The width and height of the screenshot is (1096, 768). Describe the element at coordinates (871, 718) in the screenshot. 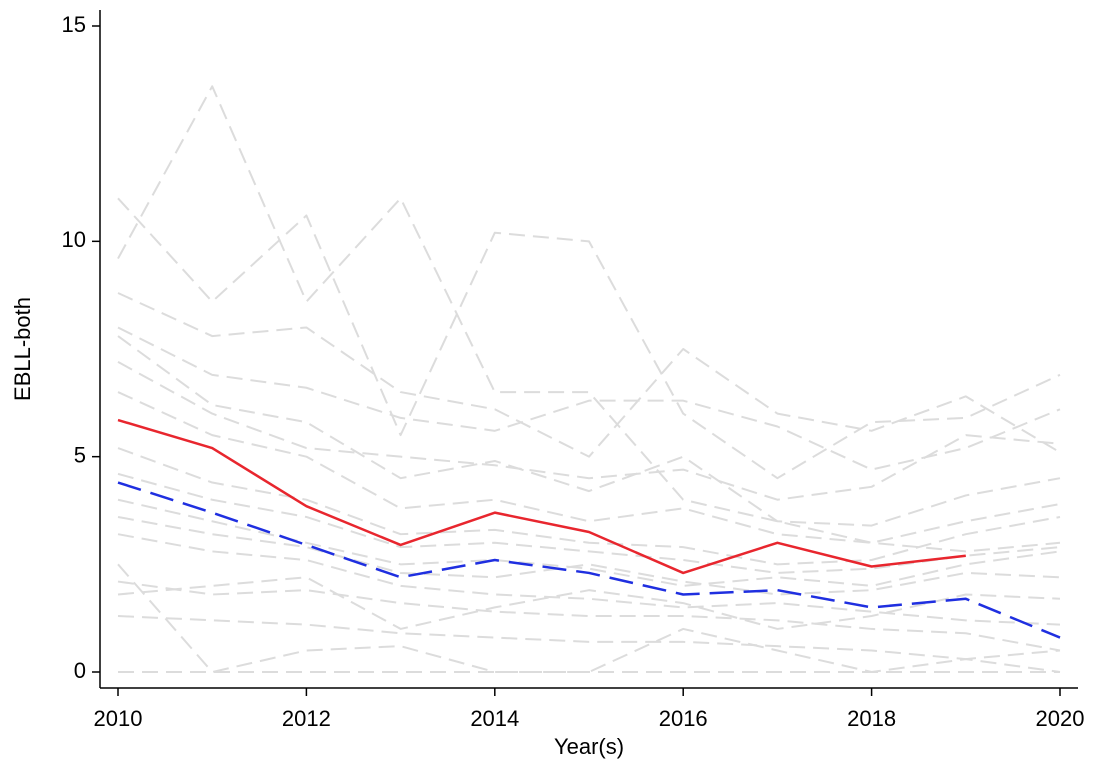

I see `x-tick-label: 2018` at that location.